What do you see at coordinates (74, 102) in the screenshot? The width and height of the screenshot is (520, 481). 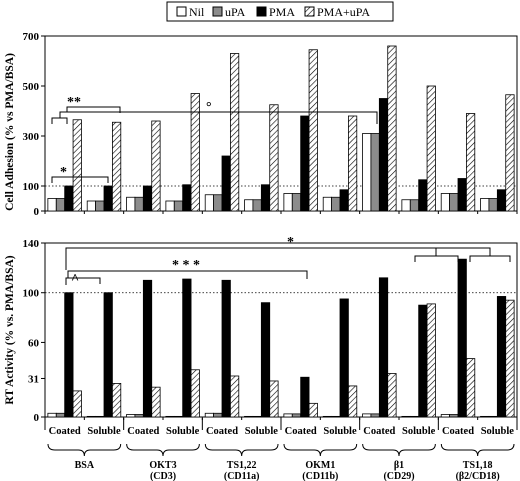 I see `sig-marker: **` at bounding box center [74, 102].